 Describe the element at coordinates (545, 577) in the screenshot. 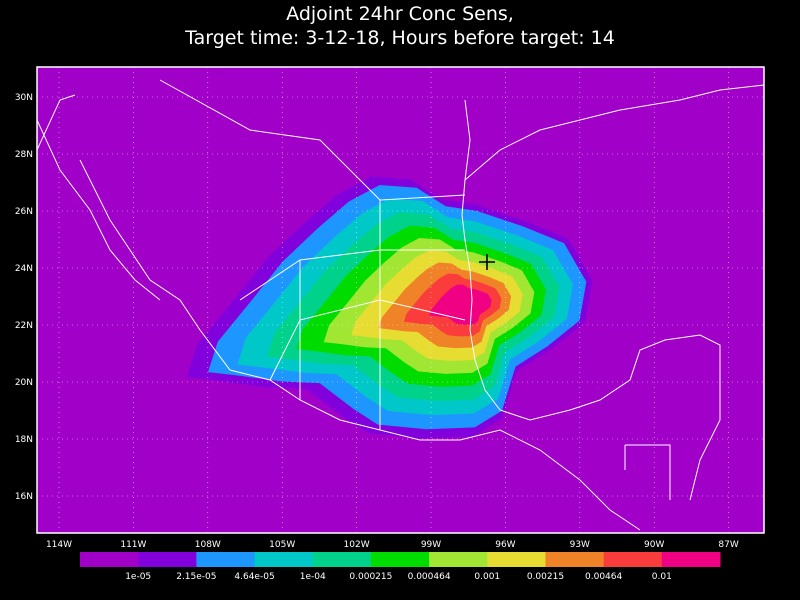

I see `colorbar-label: 0.00215` at that location.